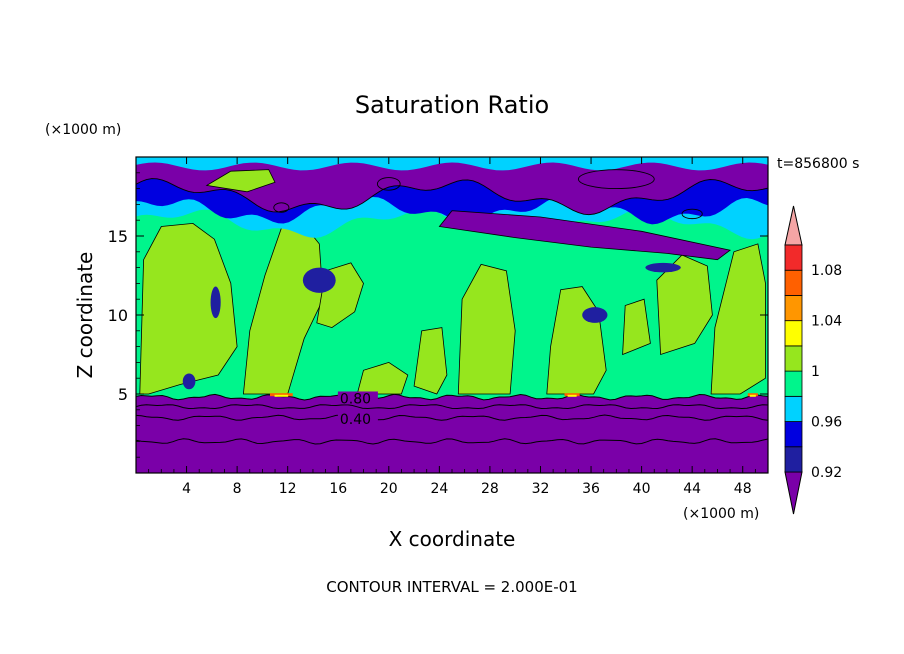 The height and width of the screenshot is (654, 904). What do you see at coordinates (186, 489) in the screenshot?
I see `x-tick-label: 4` at bounding box center [186, 489].